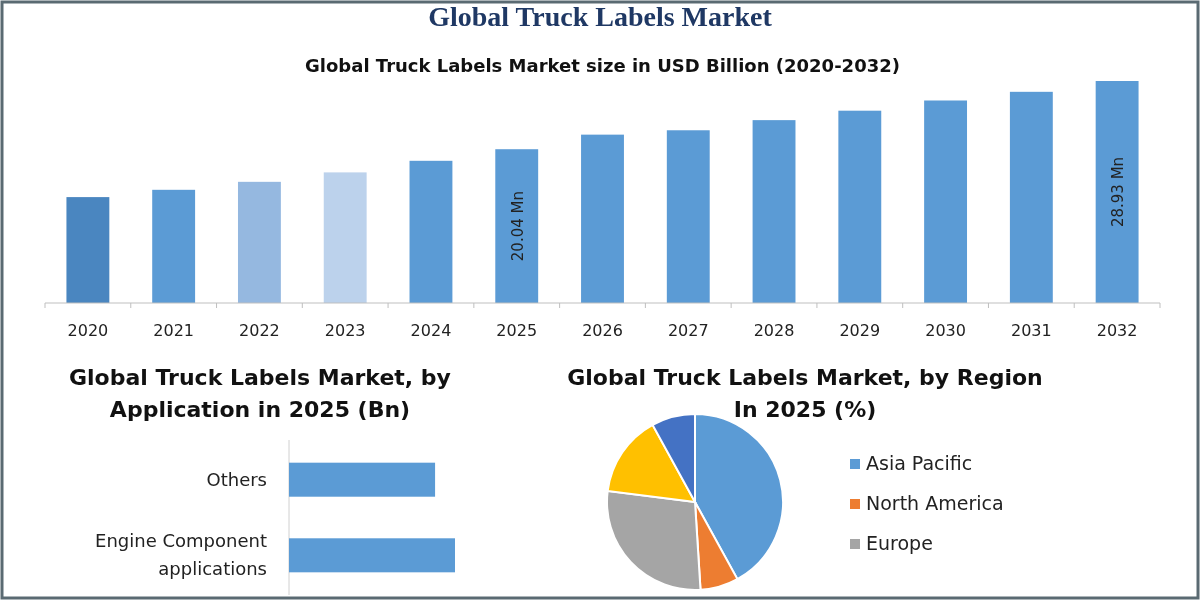  Describe the element at coordinates (517, 330) in the screenshot. I see `x-tick-label: 2025` at that location.